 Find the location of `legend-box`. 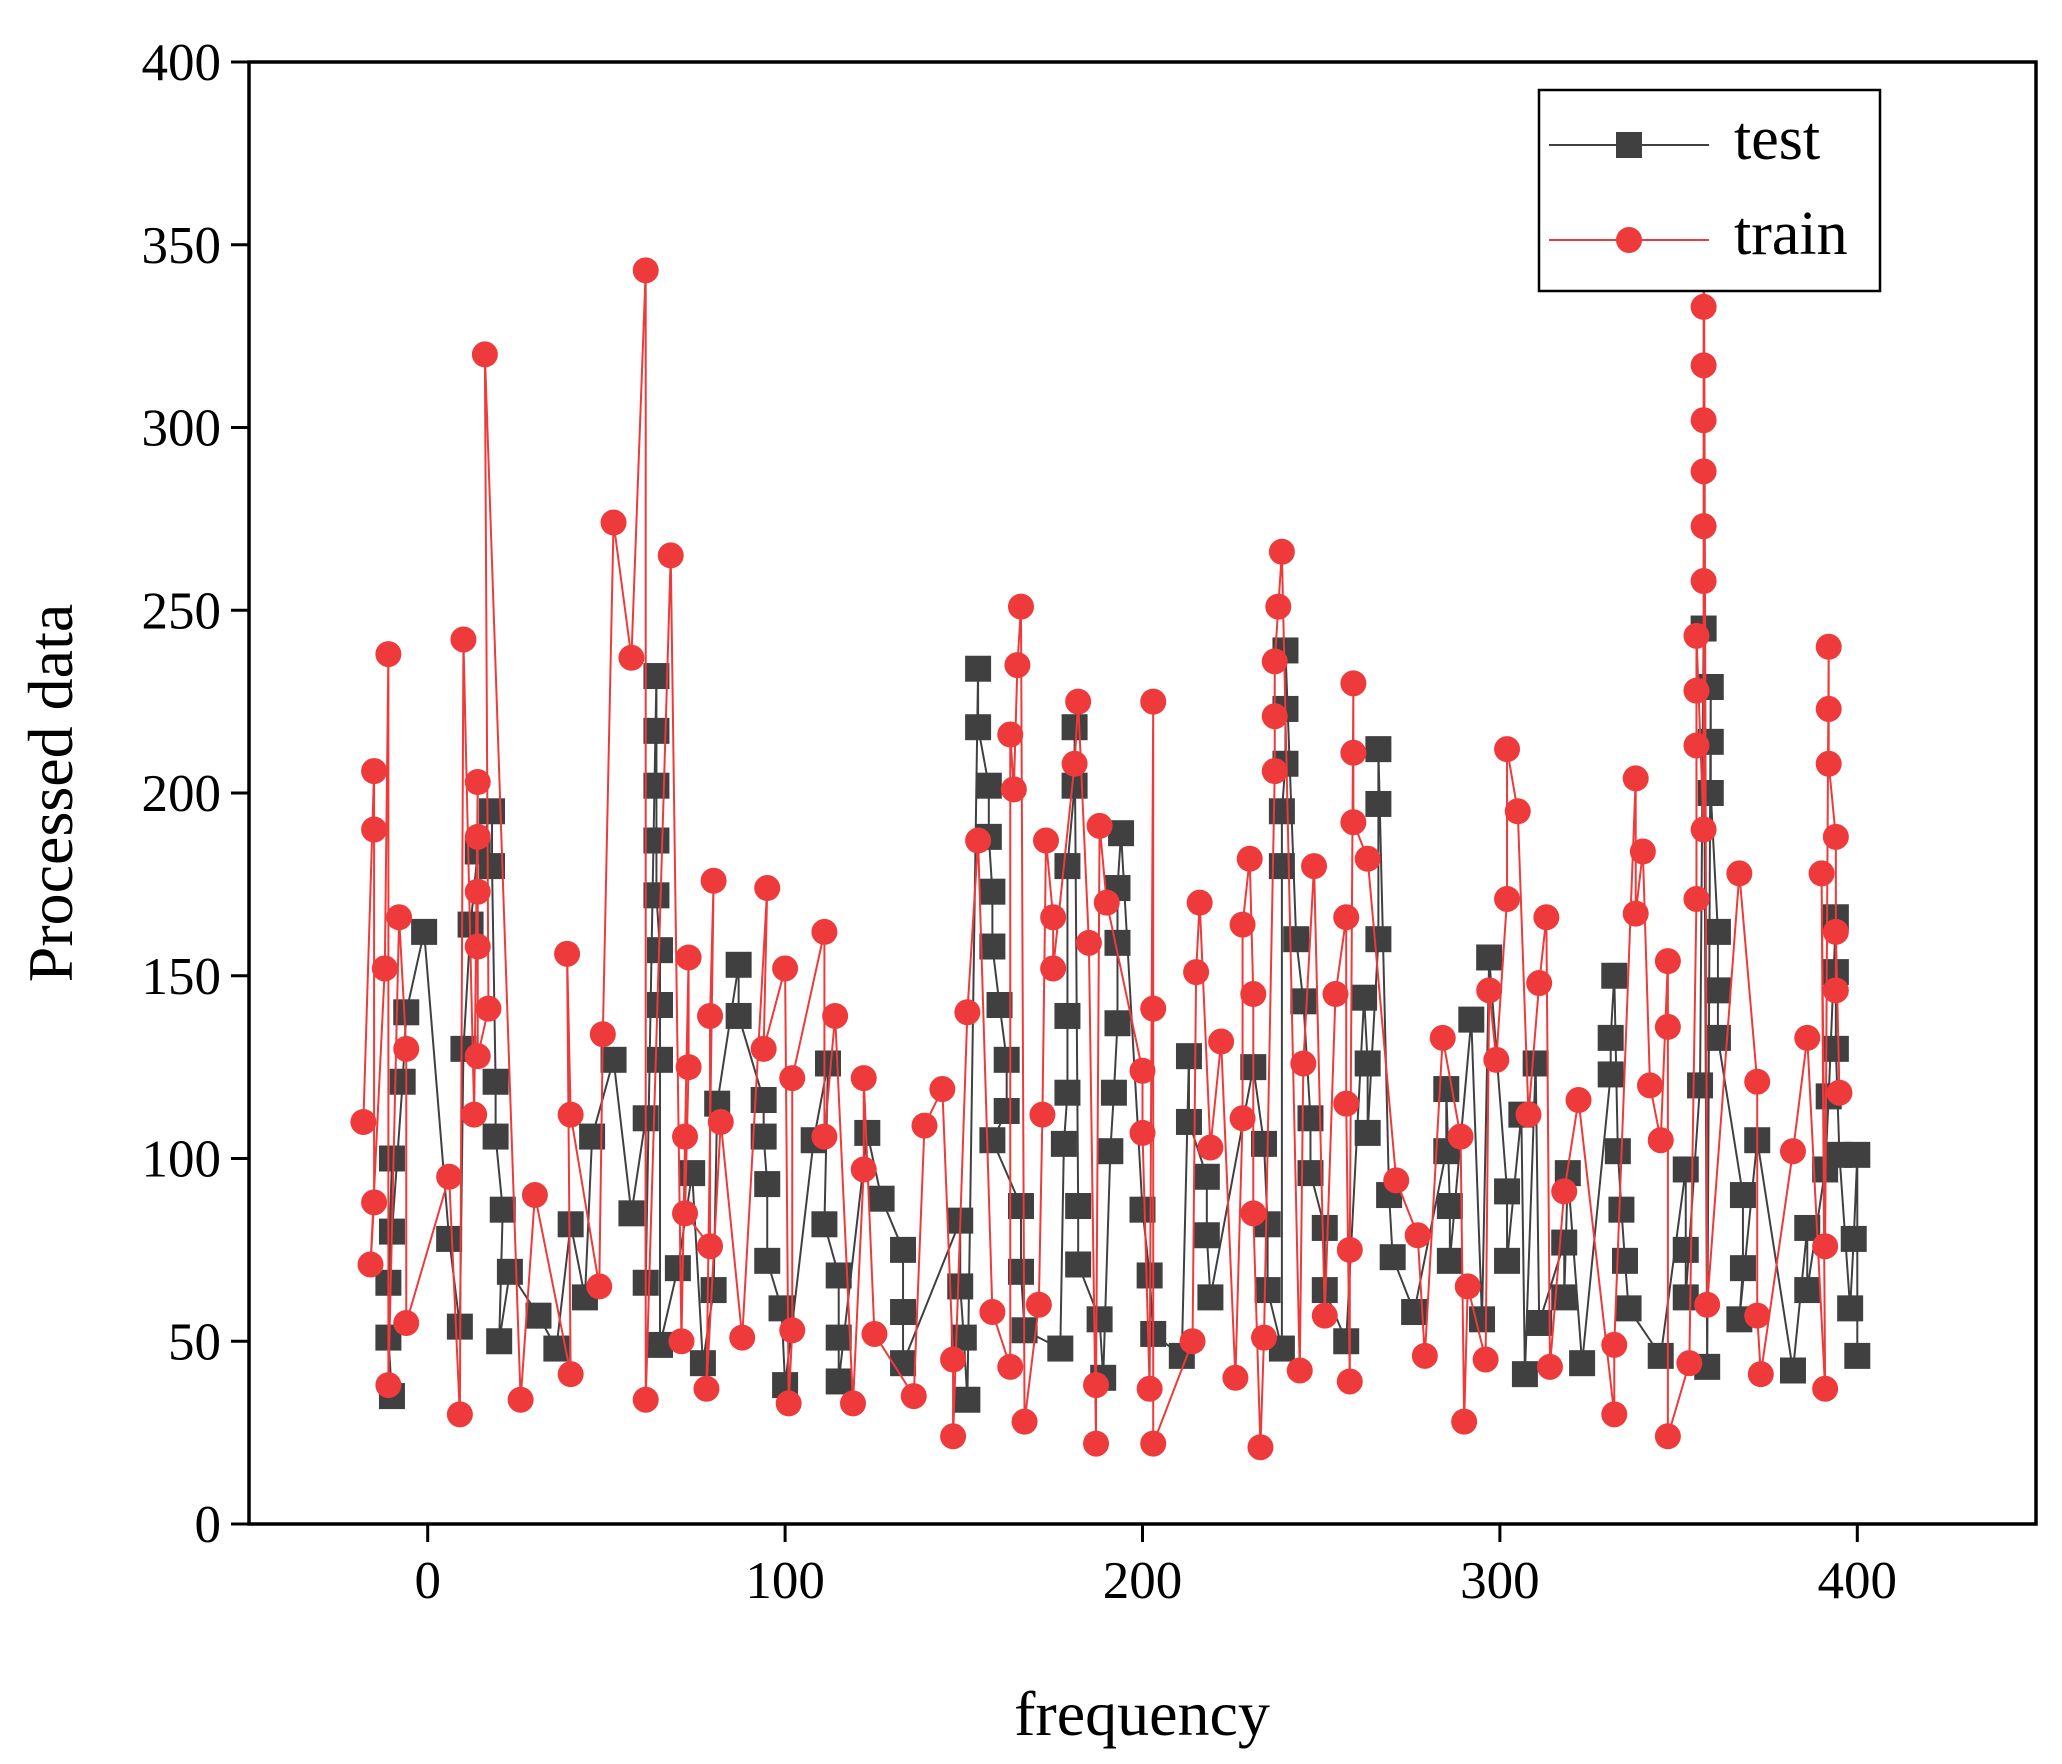

legend-box is located at coordinates (1709, 190).